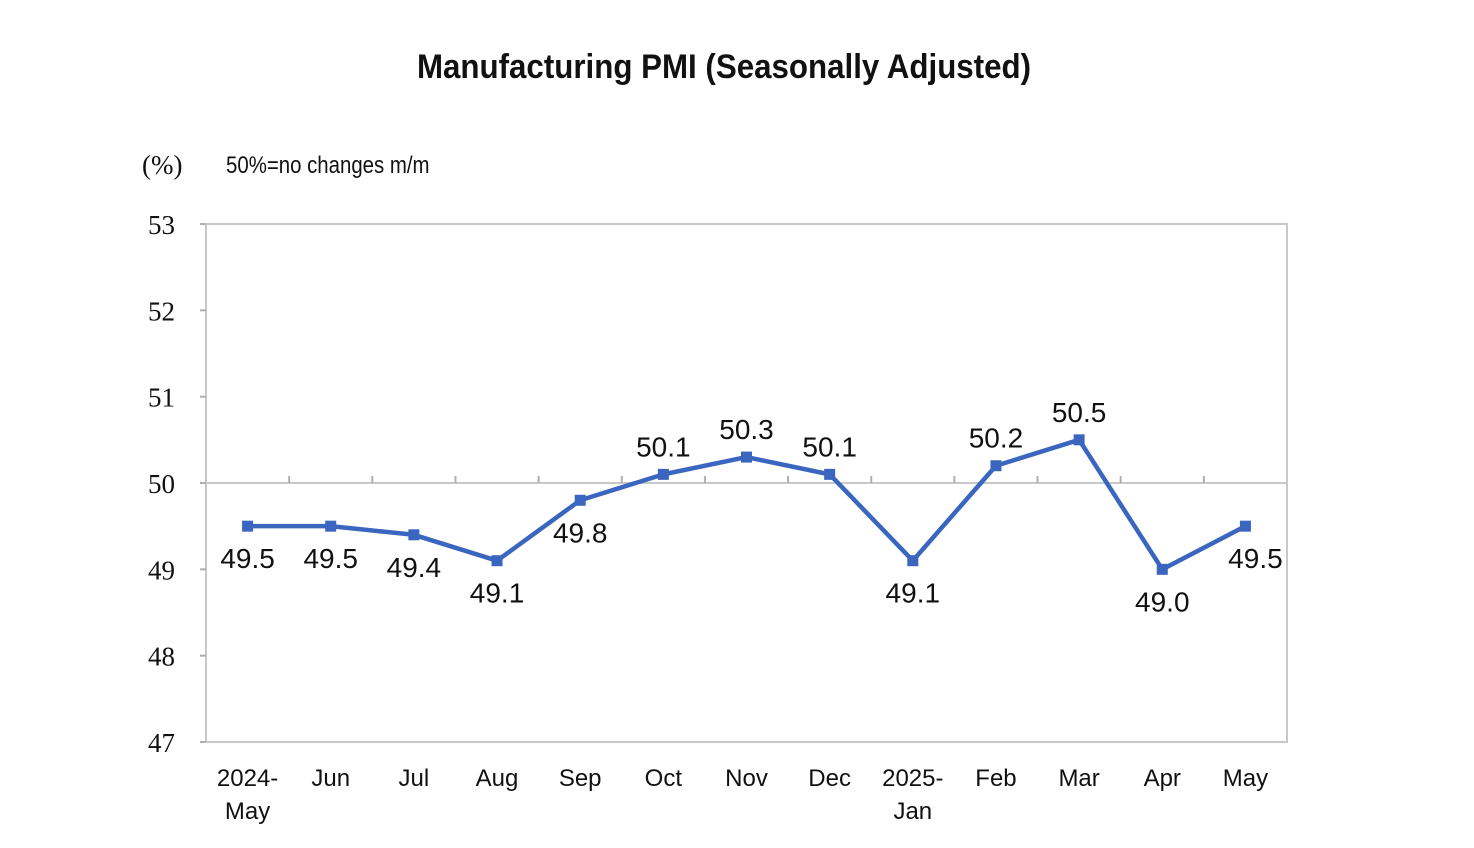  Describe the element at coordinates (746, 429) in the screenshot. I see `data-label: 50.3` at that location.